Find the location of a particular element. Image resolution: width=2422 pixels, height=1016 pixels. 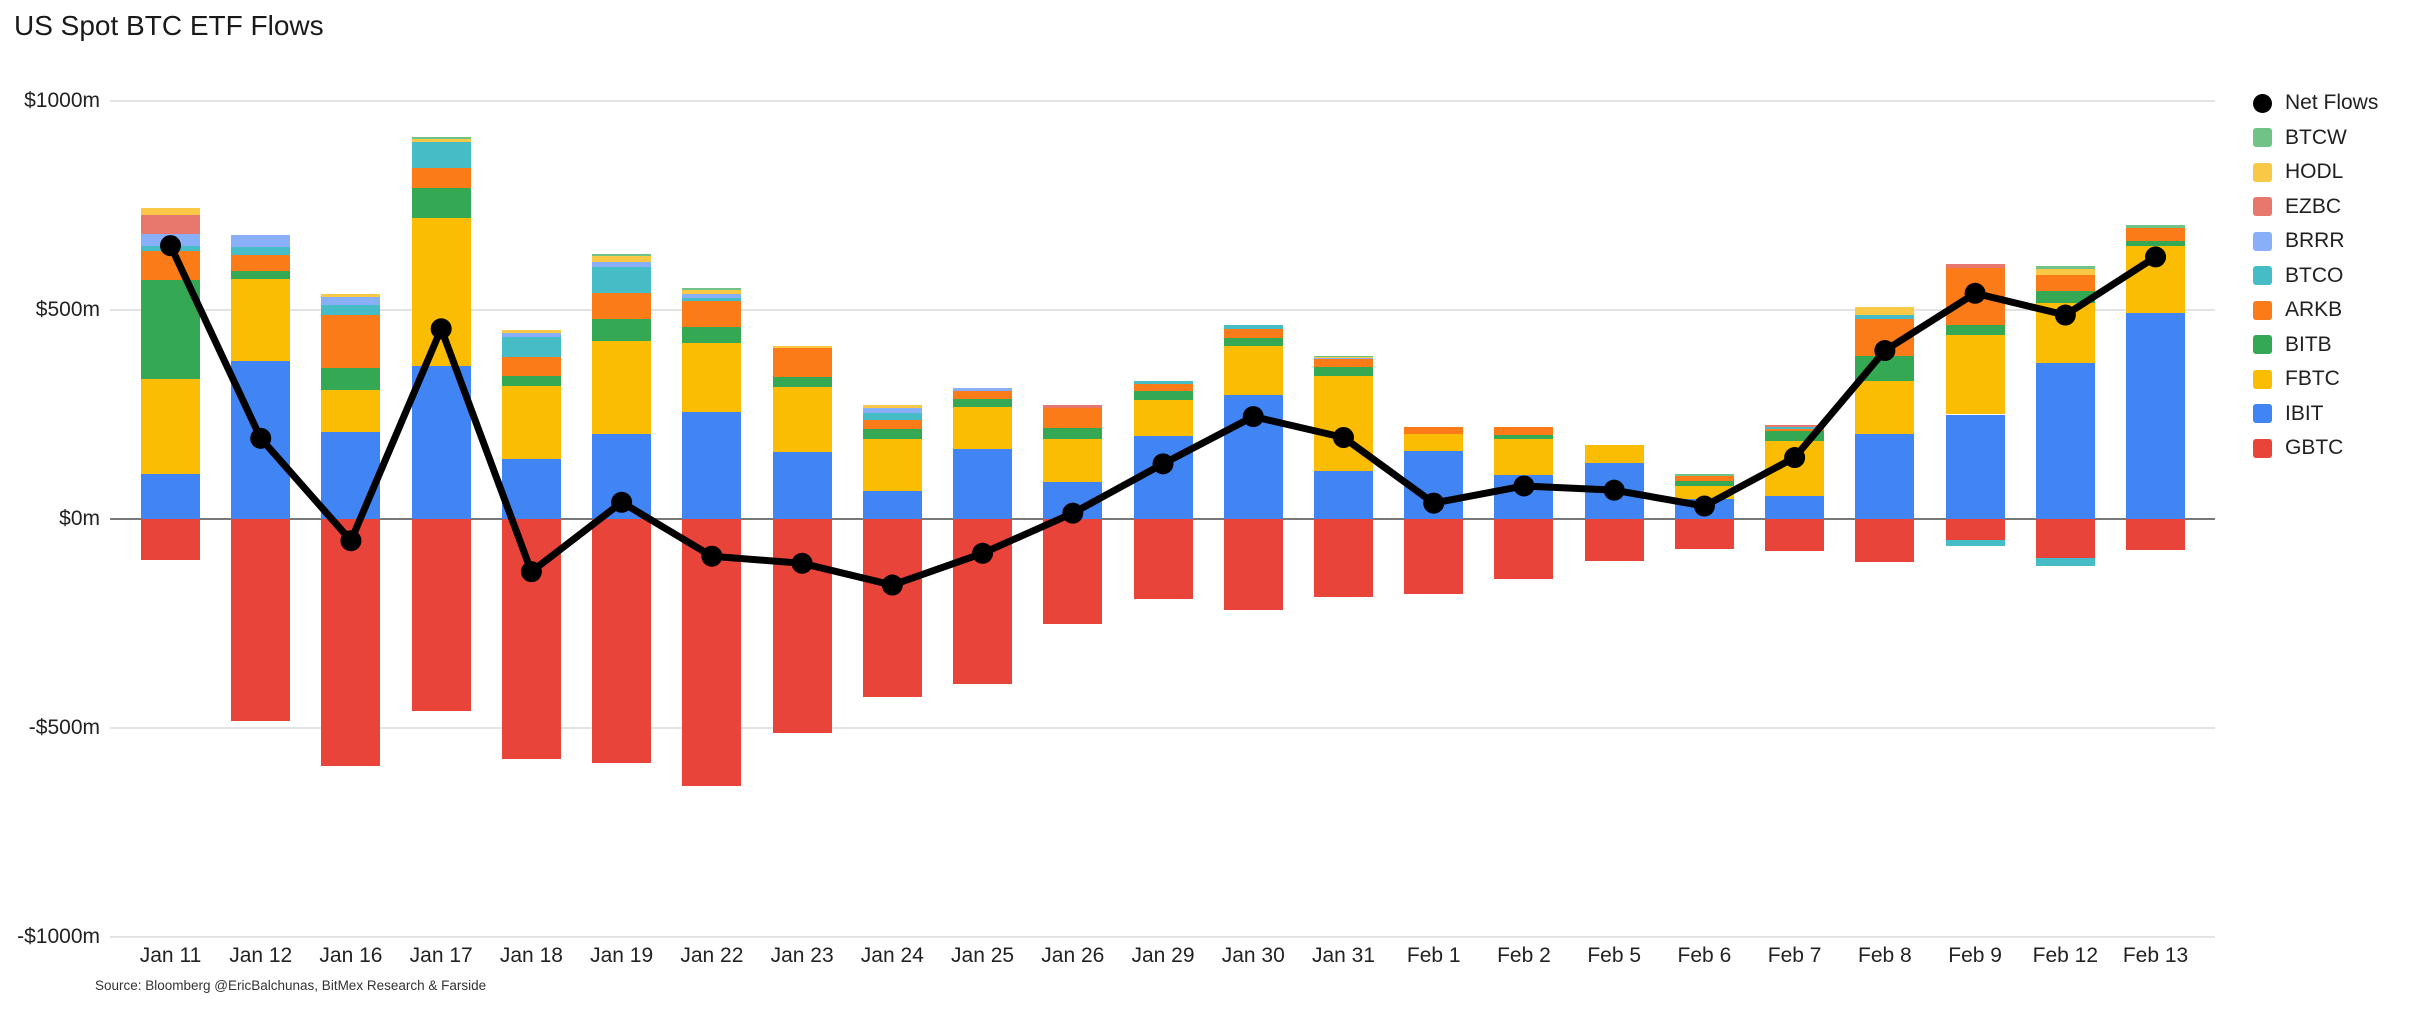

legend-item-brrr: BRRR is located at coordinates (2299, 241).